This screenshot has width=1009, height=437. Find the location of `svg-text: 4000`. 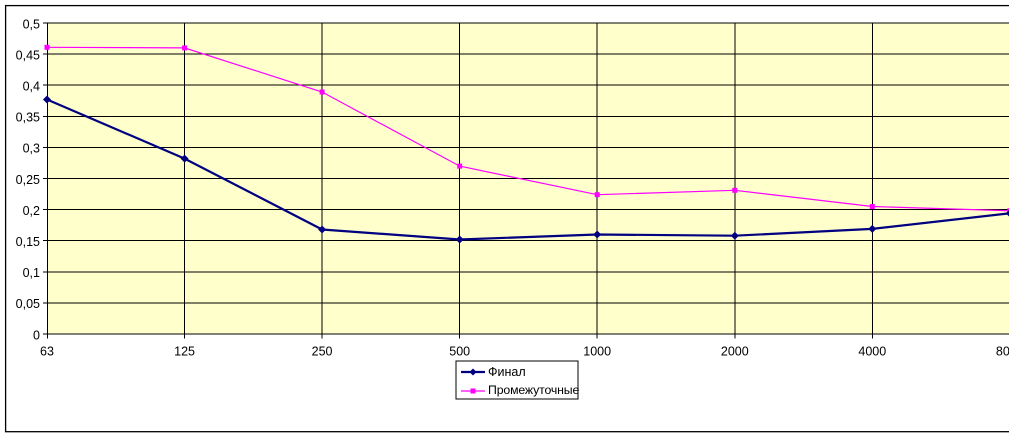

svg-text: 4000 is located at coordinates (872, 352).